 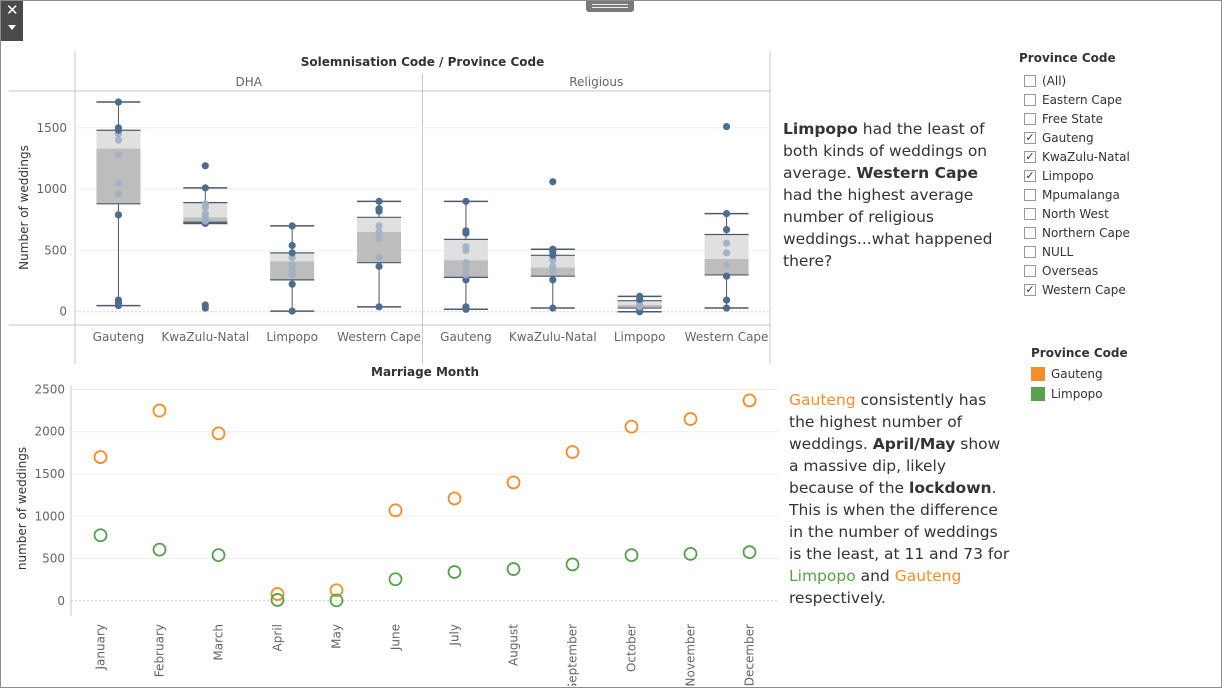 What do you see at coordinates (55, 250) in the screenshot?
I see `y-tick-label: 500` at bounding box center [55, 250].